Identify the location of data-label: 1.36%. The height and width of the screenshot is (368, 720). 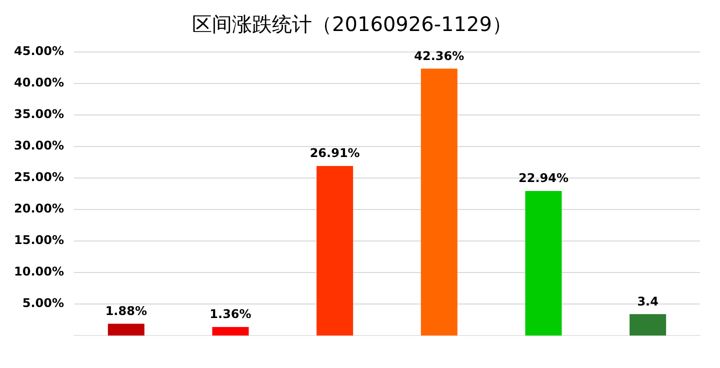
(231, 314).